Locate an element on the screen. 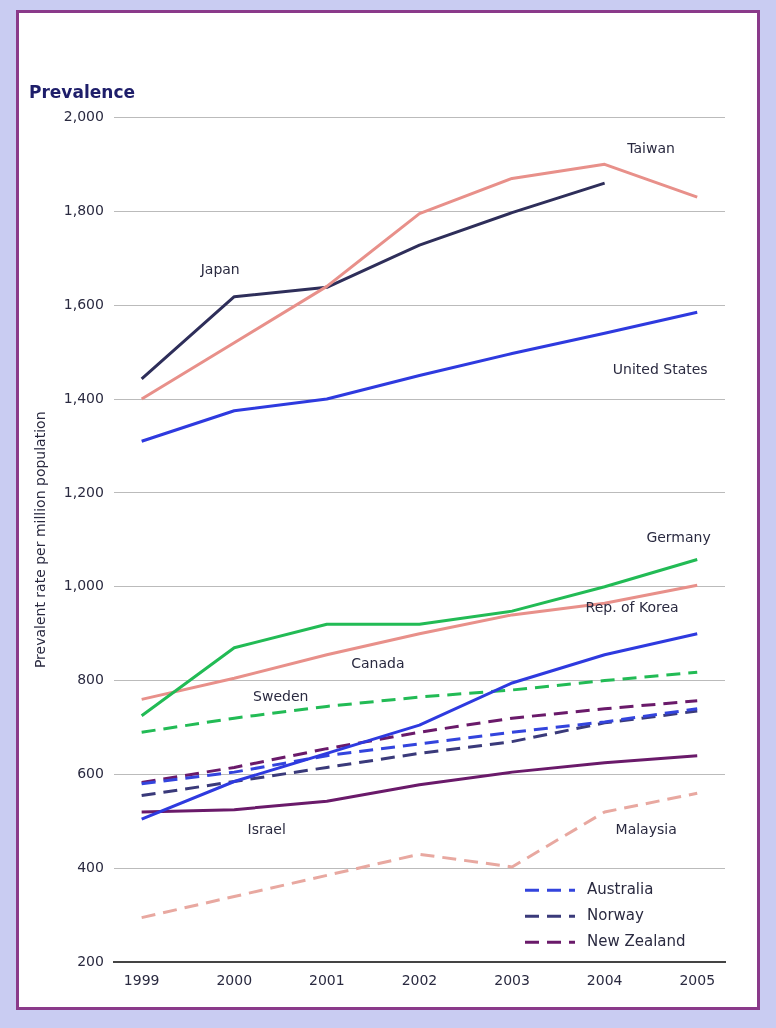  y-tick-label: 1,800 is located at coordinates (83, 209).